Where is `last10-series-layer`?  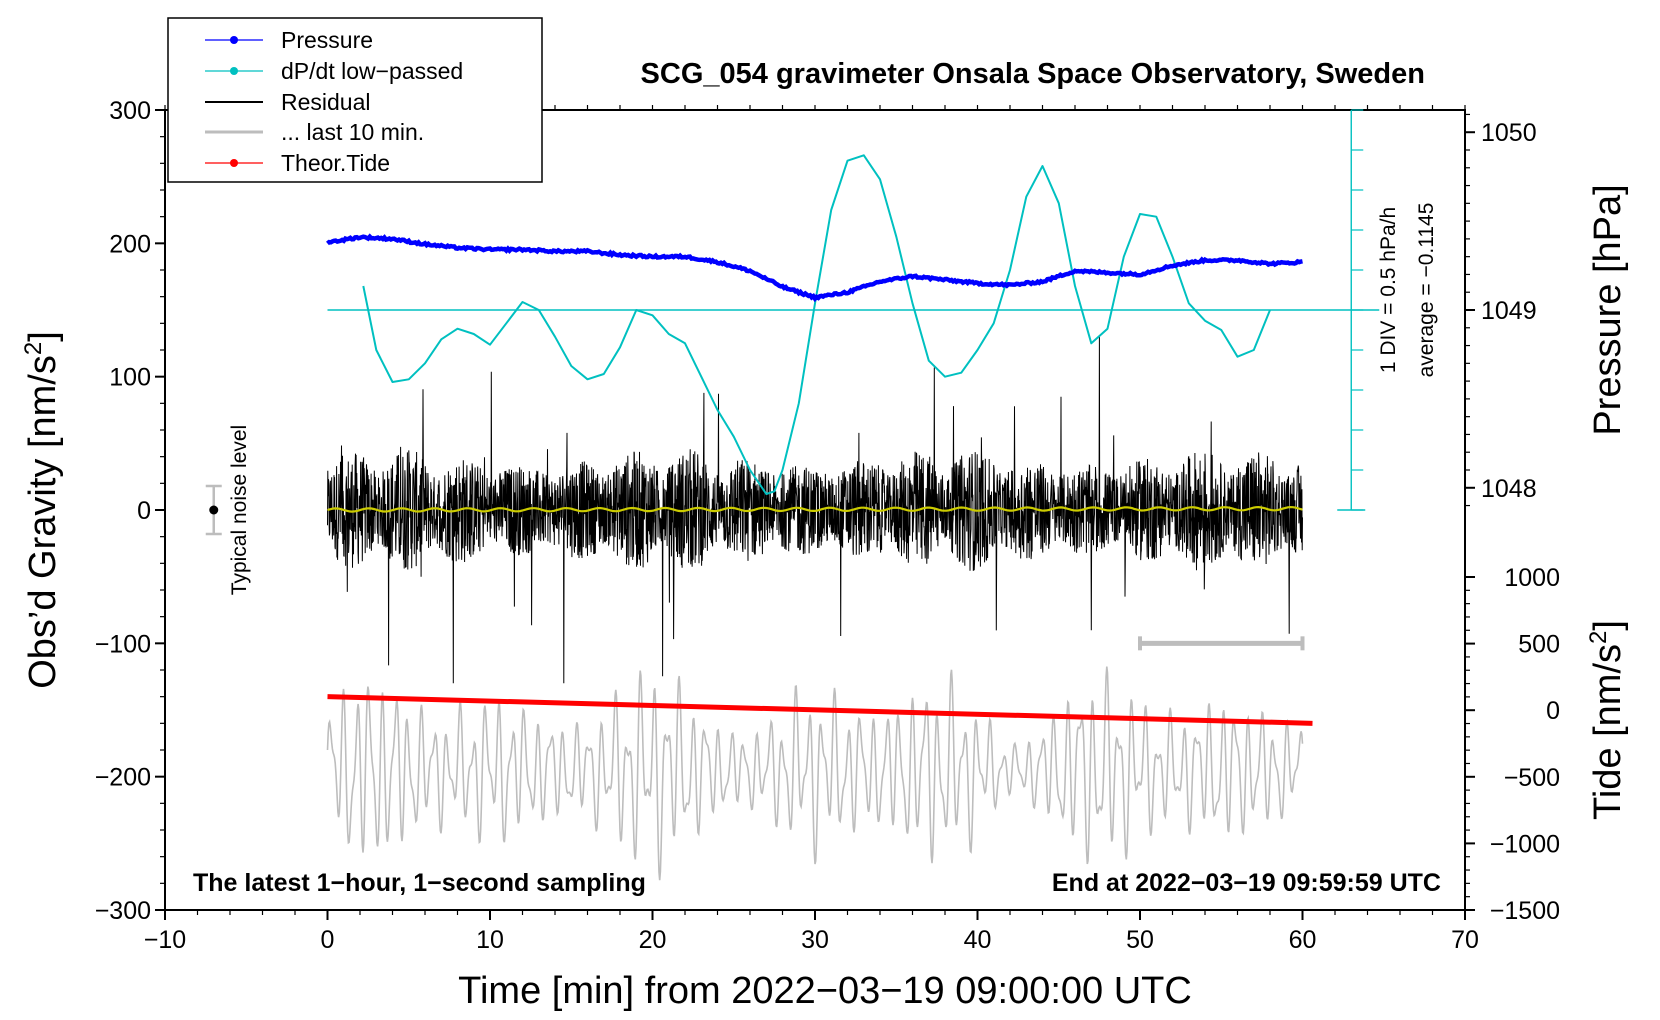
last10-series-layer is located at coordinates (815, 773).